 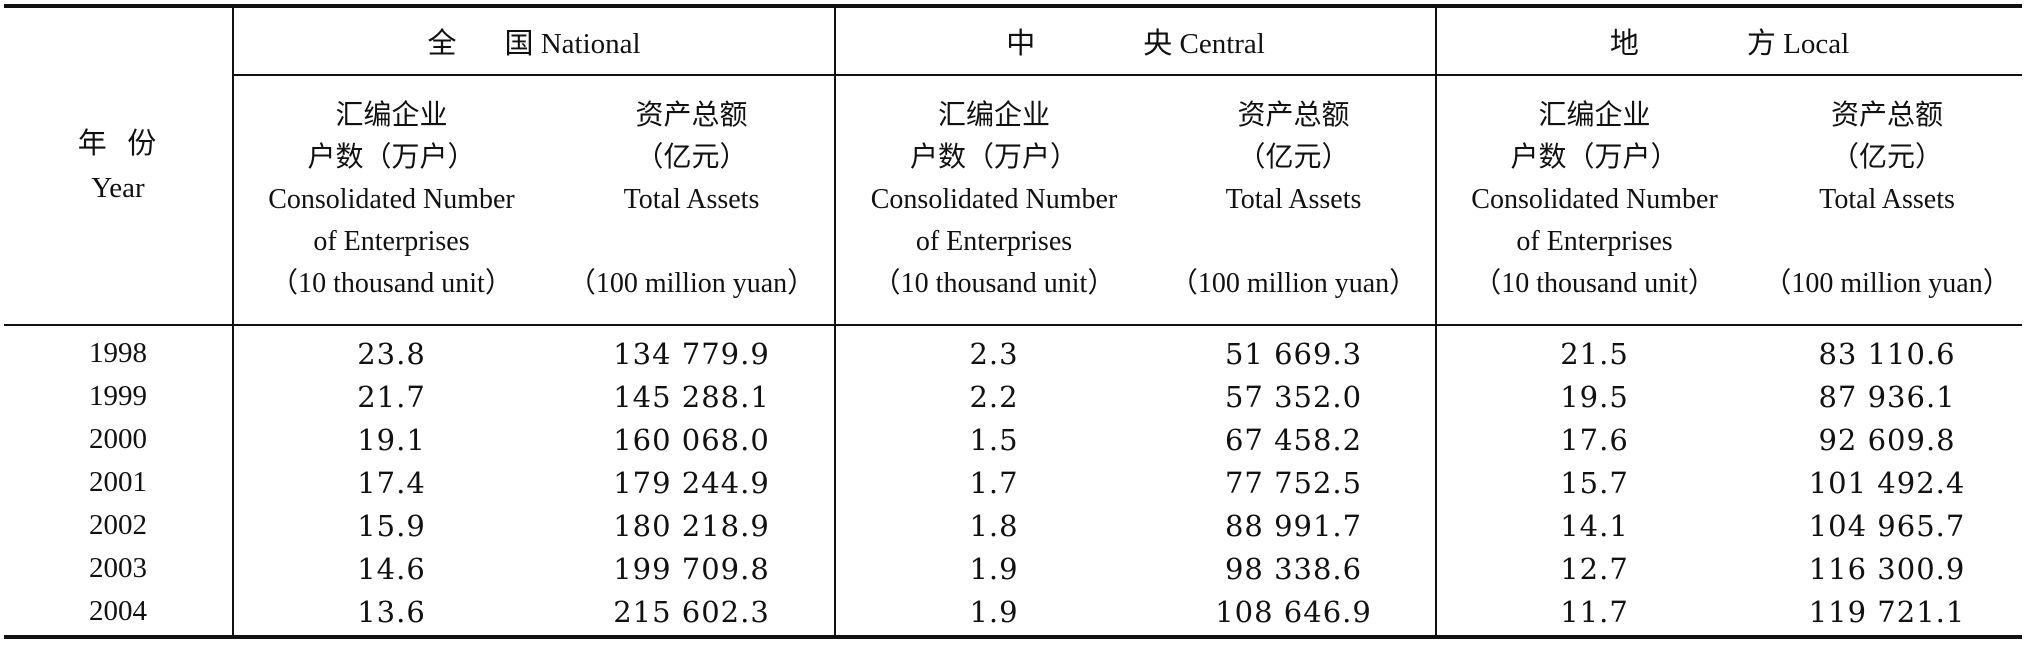 What do you see at coordinates (993, 396) in the screenshot?
I see `central-enterprises-cell: 2.2` at bounding box center [993, 396].